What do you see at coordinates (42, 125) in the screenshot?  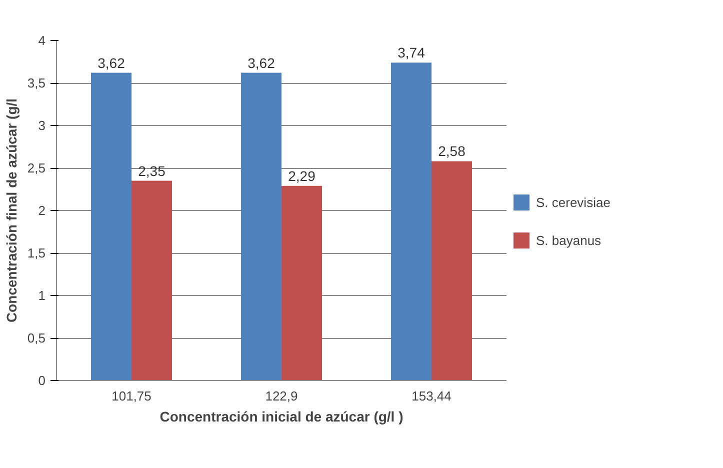 I see `y-tick-label: 3` at bounding box center [42, 125].